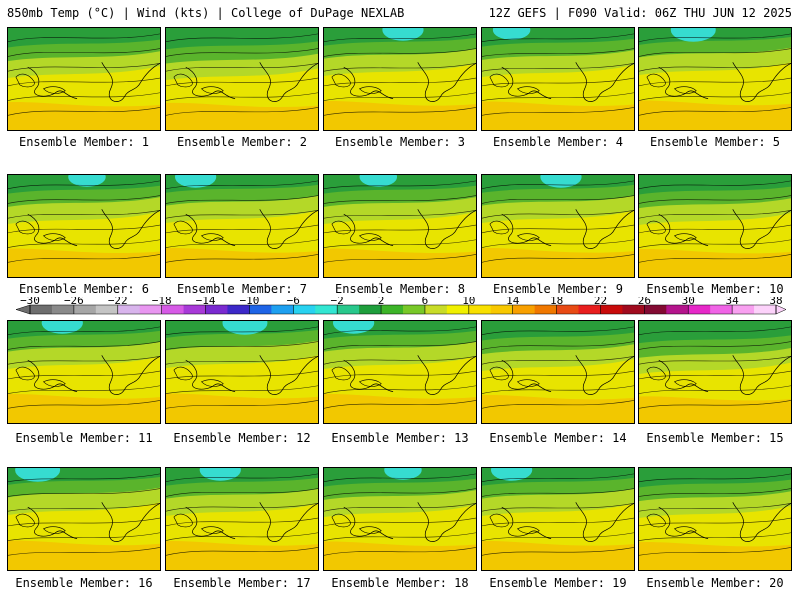  Describe the element at coordinates (715, 142) in the screenshot. I see `ensemble-member-label: Ensemble Member: 5` at that location.